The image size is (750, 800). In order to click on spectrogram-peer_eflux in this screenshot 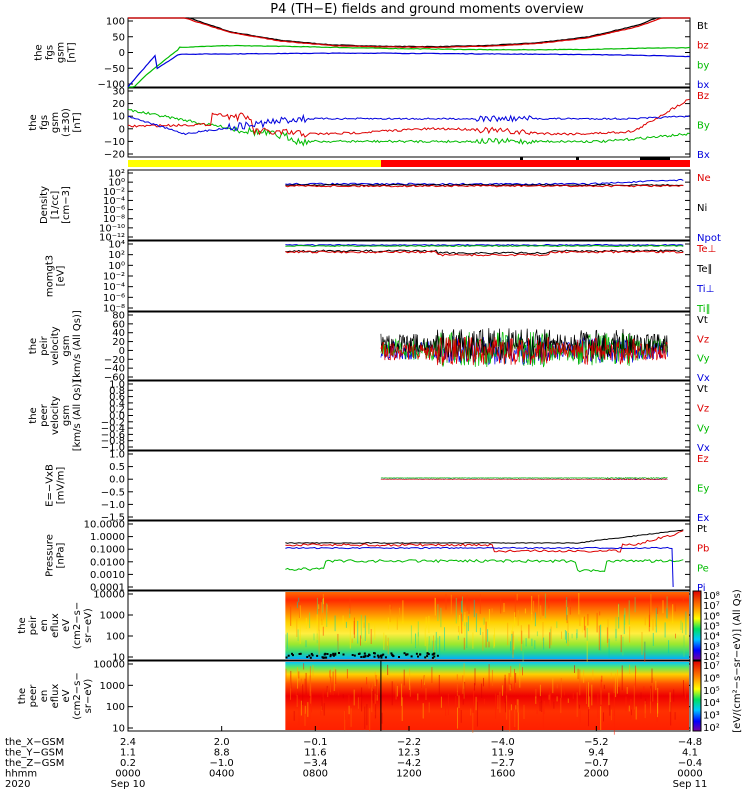, I will do `click(487, 698)`.